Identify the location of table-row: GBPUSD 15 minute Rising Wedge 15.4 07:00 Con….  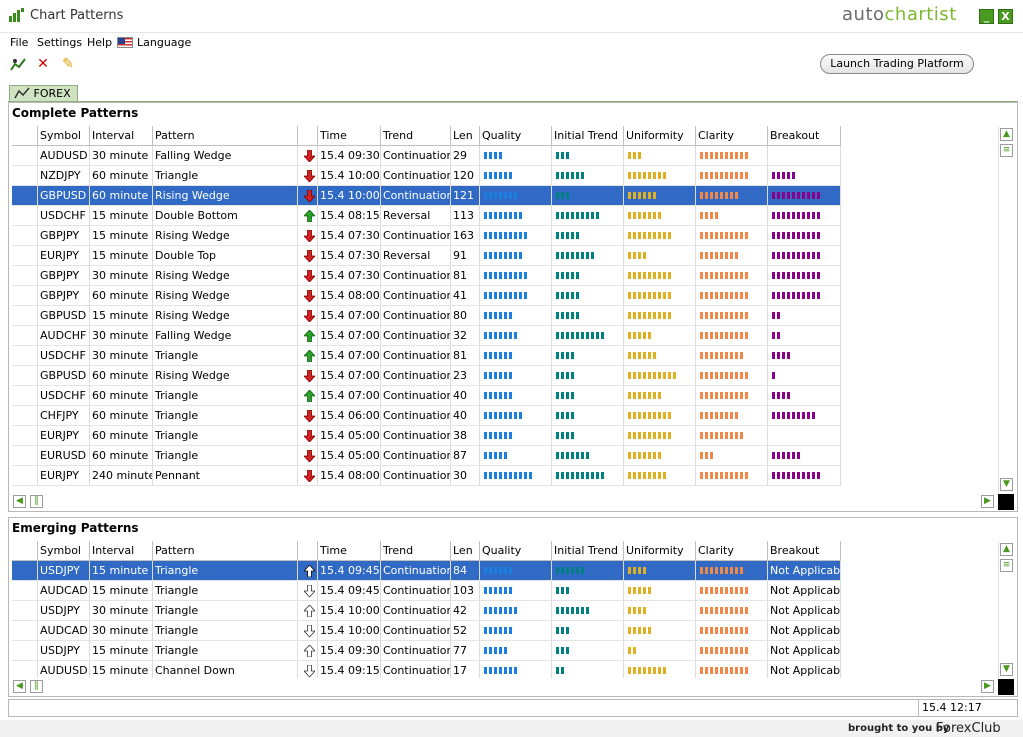
(426, 316).